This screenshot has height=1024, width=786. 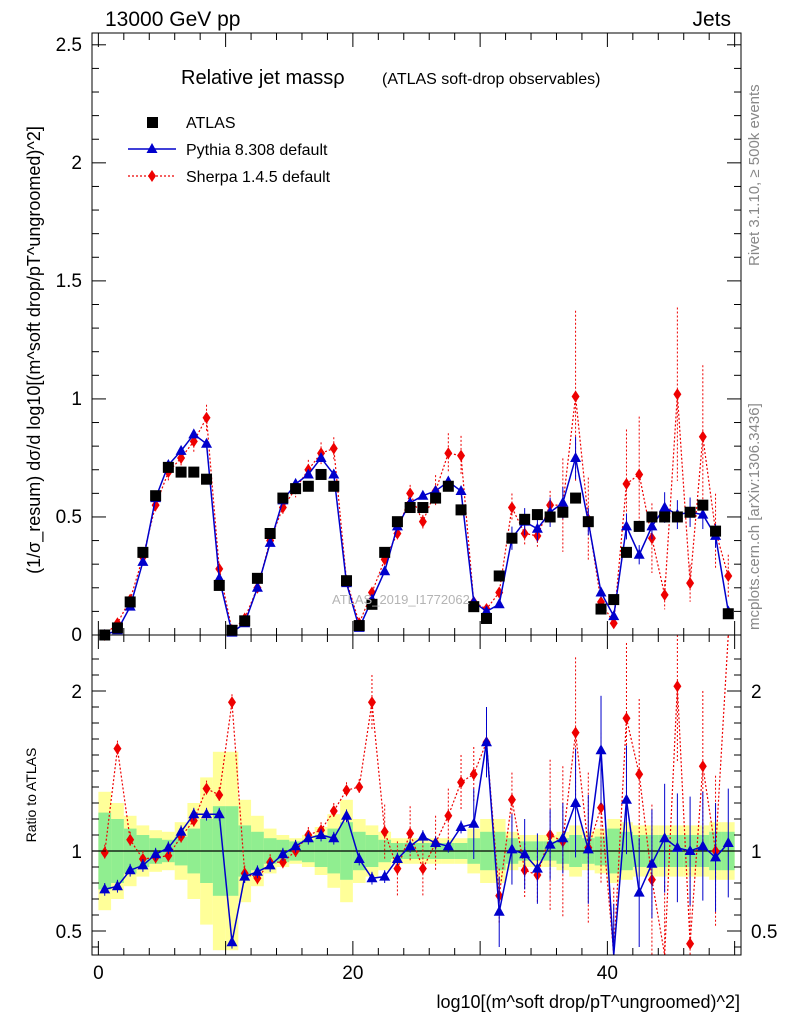 What do you see at coordinates (173, 19) in the screenshot?
I see `header-process: 13000 GeV pp` at bounding box center [173, 19].